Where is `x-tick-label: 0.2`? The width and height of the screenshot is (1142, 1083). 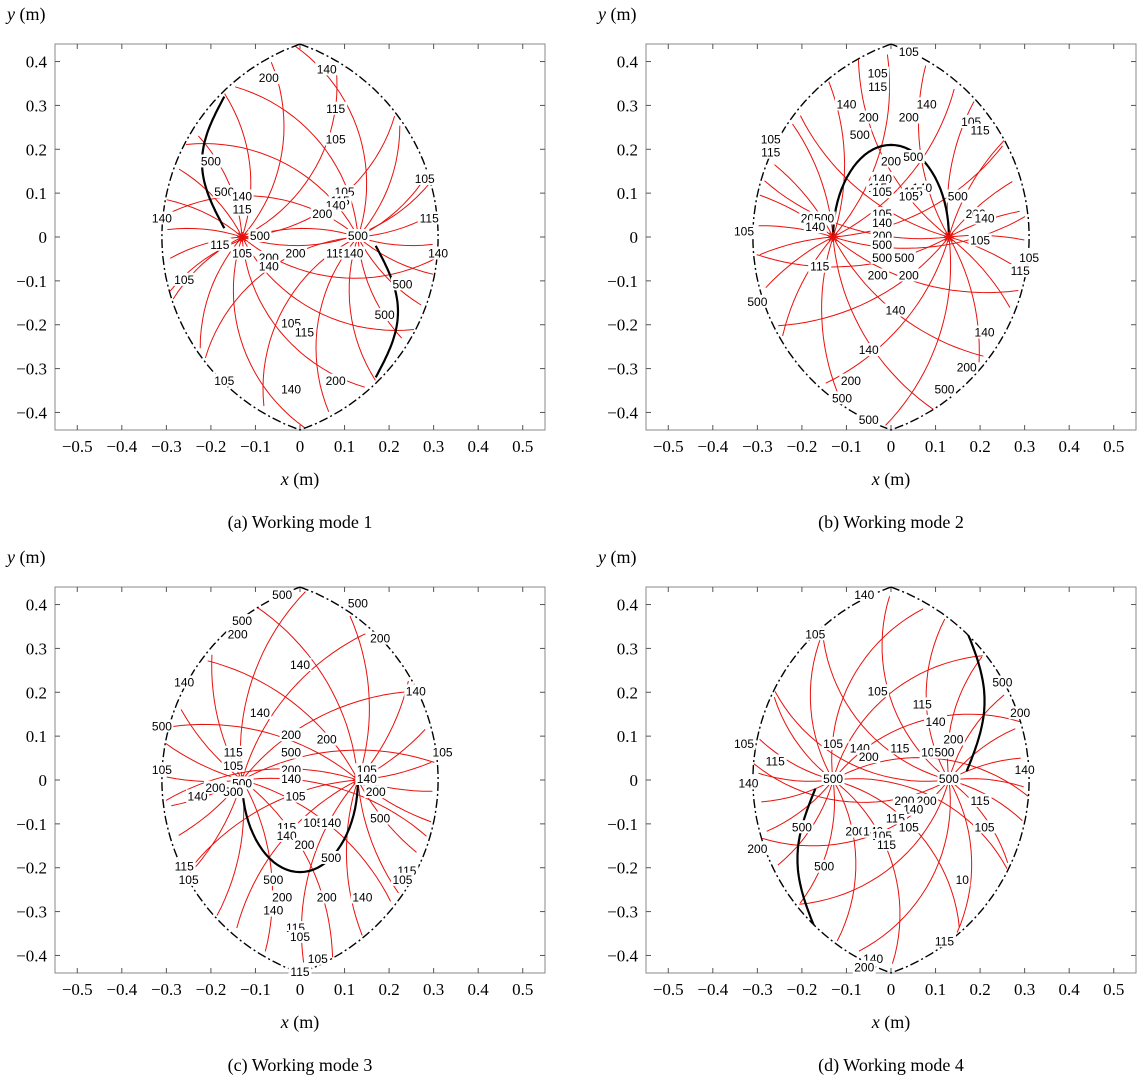 x-tick-label: 0.2 is located at coordinates (388, 989).